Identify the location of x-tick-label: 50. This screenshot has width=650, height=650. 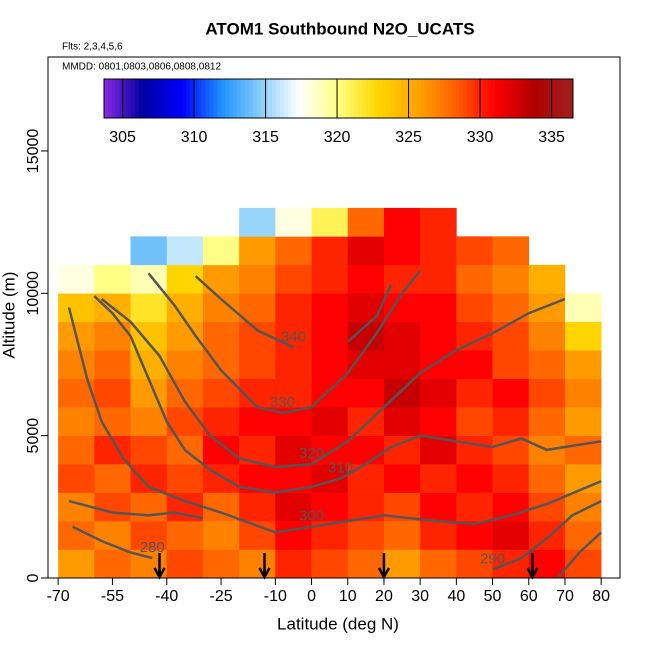
(493, 596).